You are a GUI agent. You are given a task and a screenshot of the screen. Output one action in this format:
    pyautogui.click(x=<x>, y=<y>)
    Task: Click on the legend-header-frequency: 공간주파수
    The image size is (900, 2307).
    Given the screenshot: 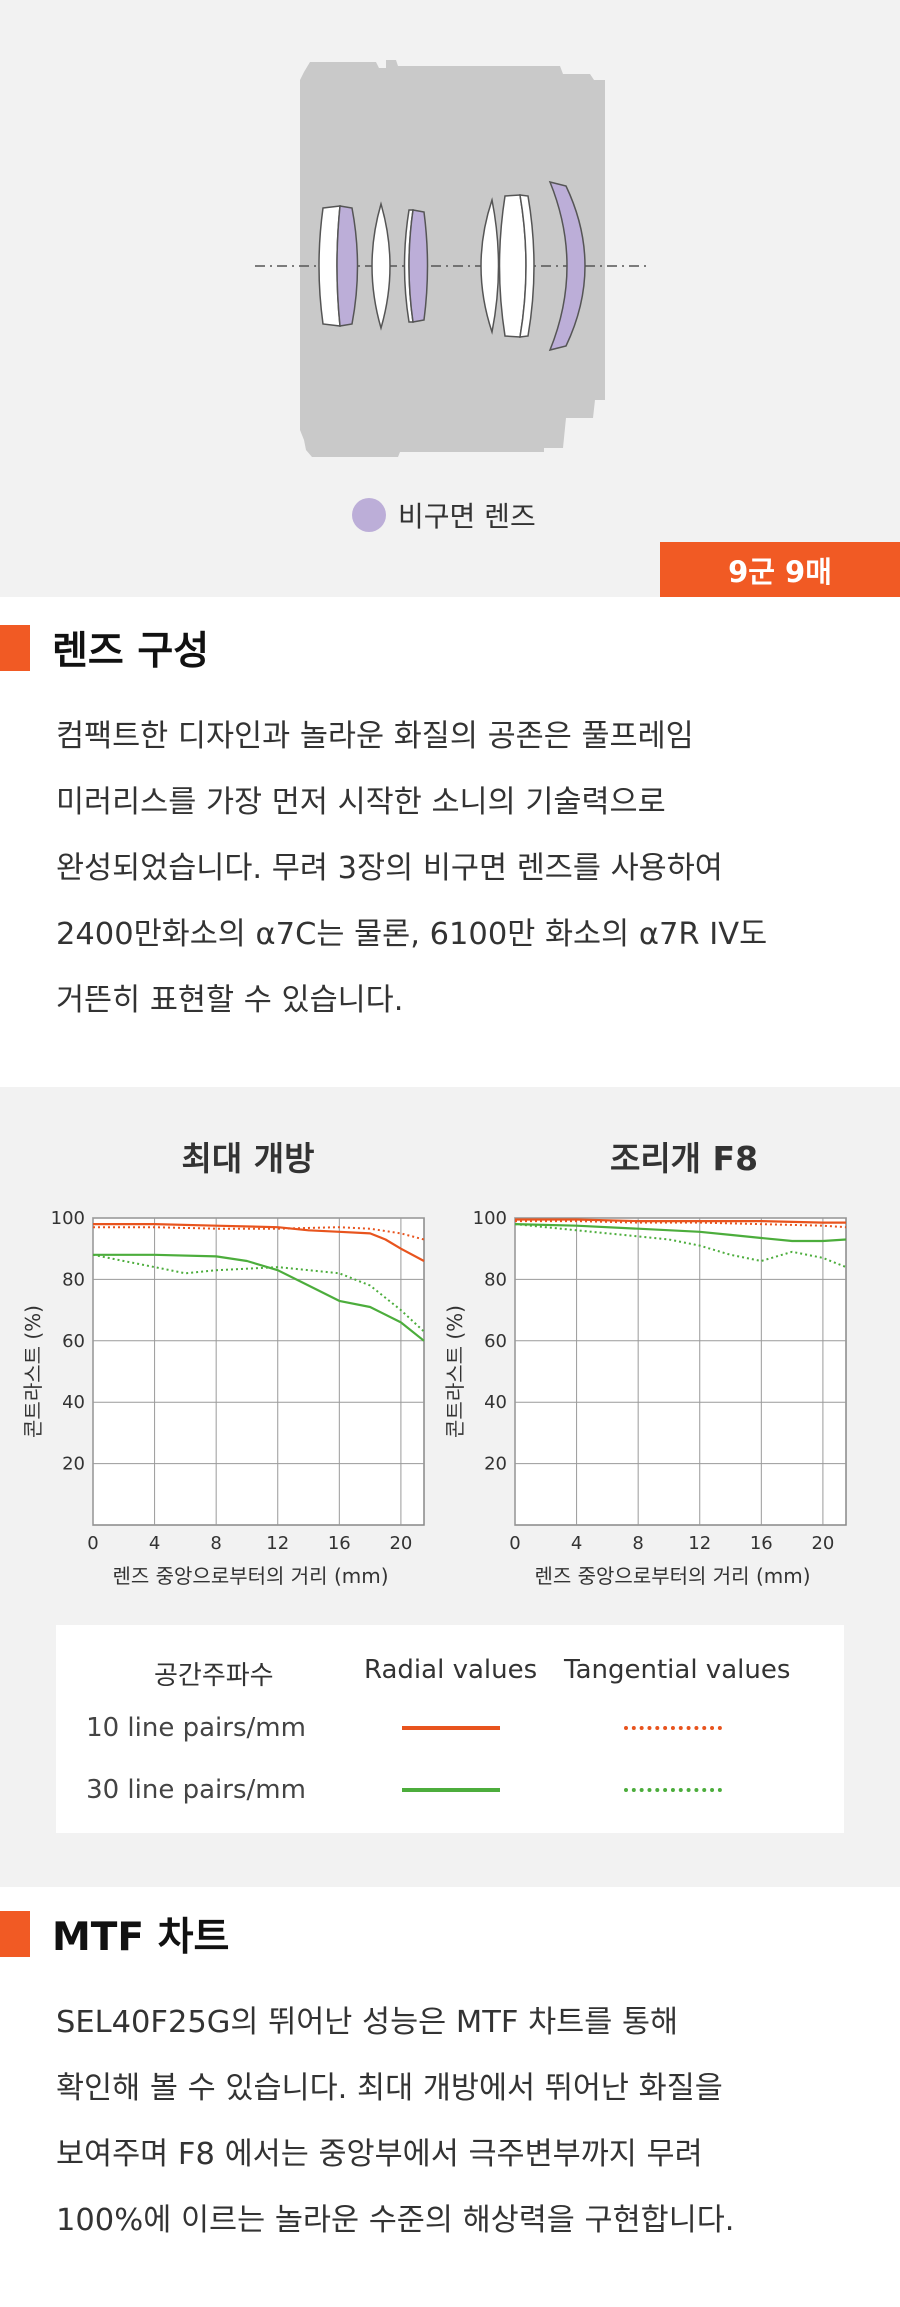 What is the action you would take?
    pyautogui.click(x=214, y=1676)
    